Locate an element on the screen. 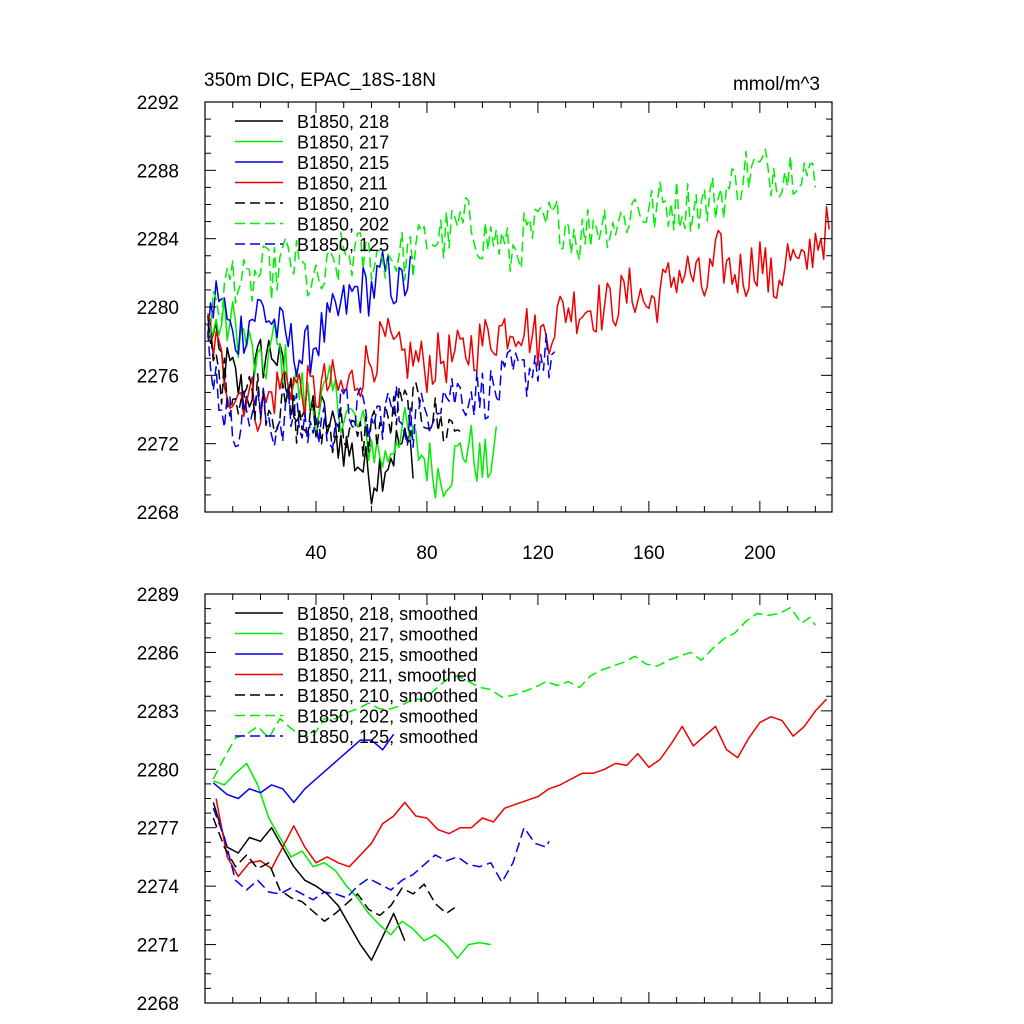 This screenshot has width=1024, height=1024. legend-label: B1850, 218 is located at coordinates (343, 122).